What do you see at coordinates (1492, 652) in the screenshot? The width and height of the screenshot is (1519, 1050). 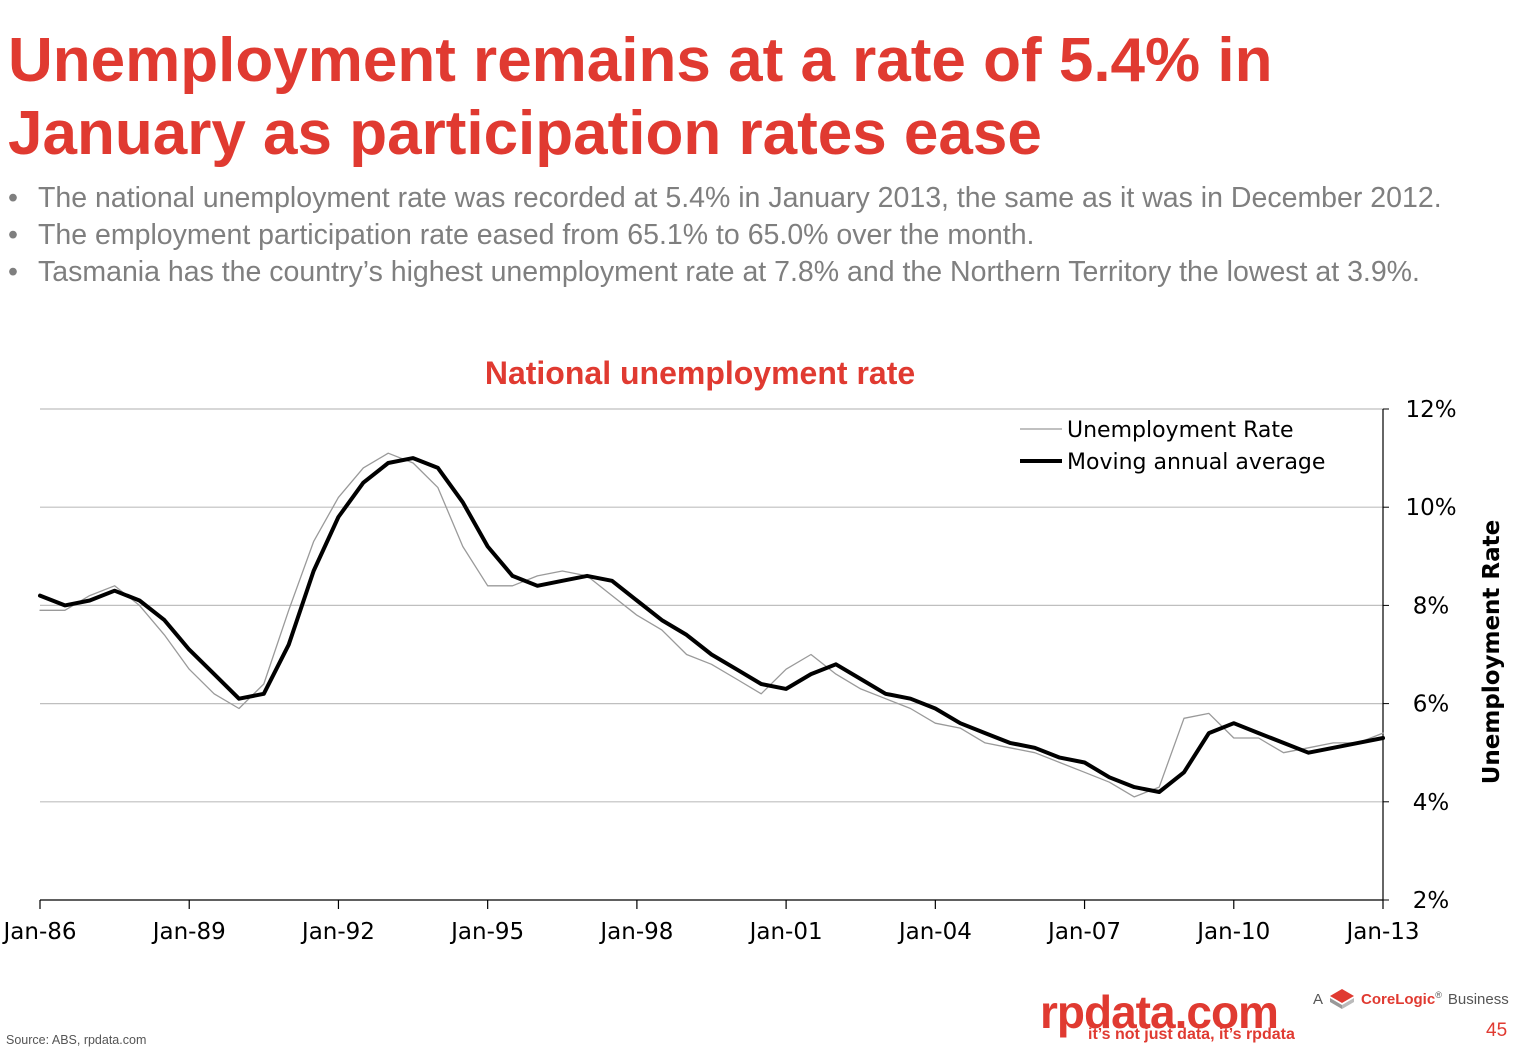 I see `y-axis-label: Unemployment Rate` at bounding box center [1492, 652].